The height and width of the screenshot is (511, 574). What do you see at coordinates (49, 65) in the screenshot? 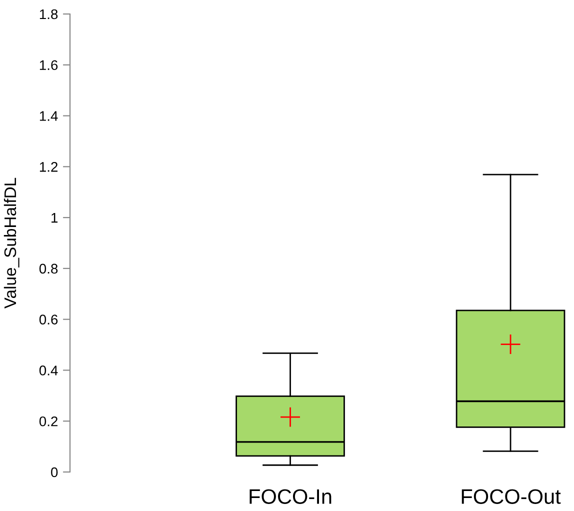
I see `y-tick-label: 1.6` at bounding box center [49, 65].